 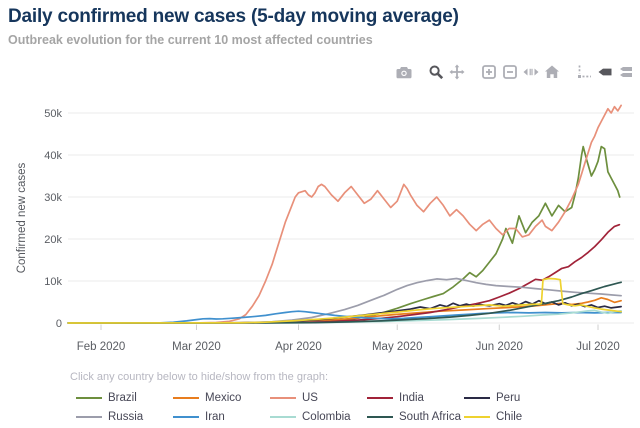 What do you see at coordinates (508, 397) in the screenshot?
I see `legend-label: Peru` at bounding box center [508, 397].